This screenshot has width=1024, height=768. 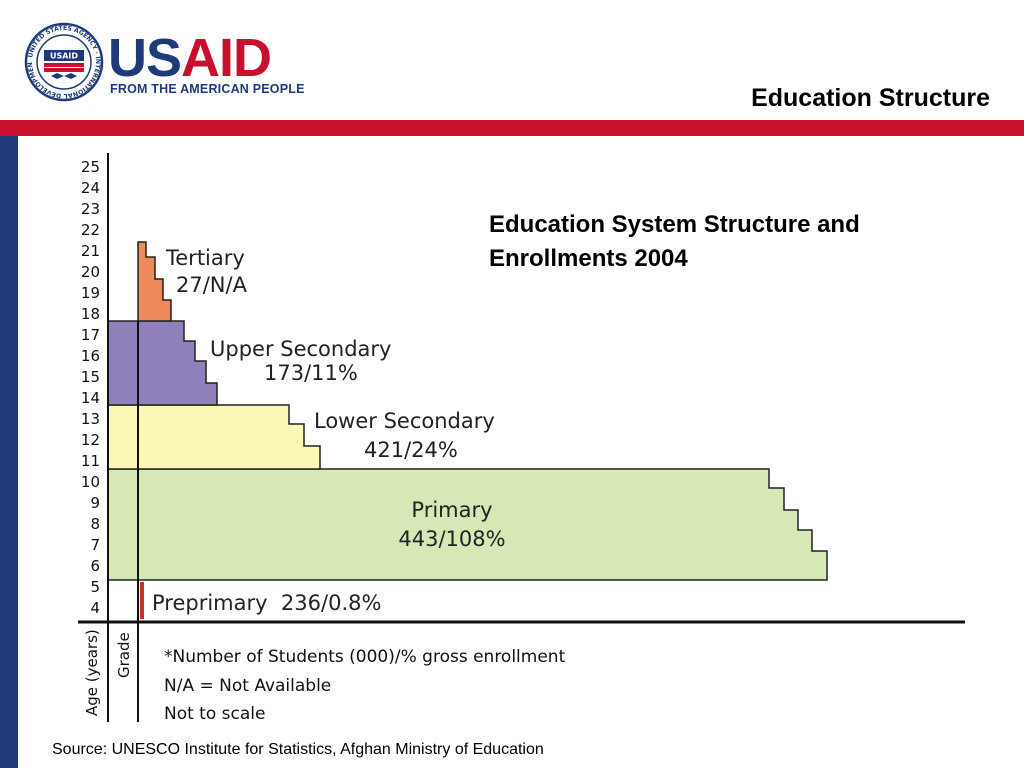 I want to click on age-label: 12, so click(x=90, y=440).